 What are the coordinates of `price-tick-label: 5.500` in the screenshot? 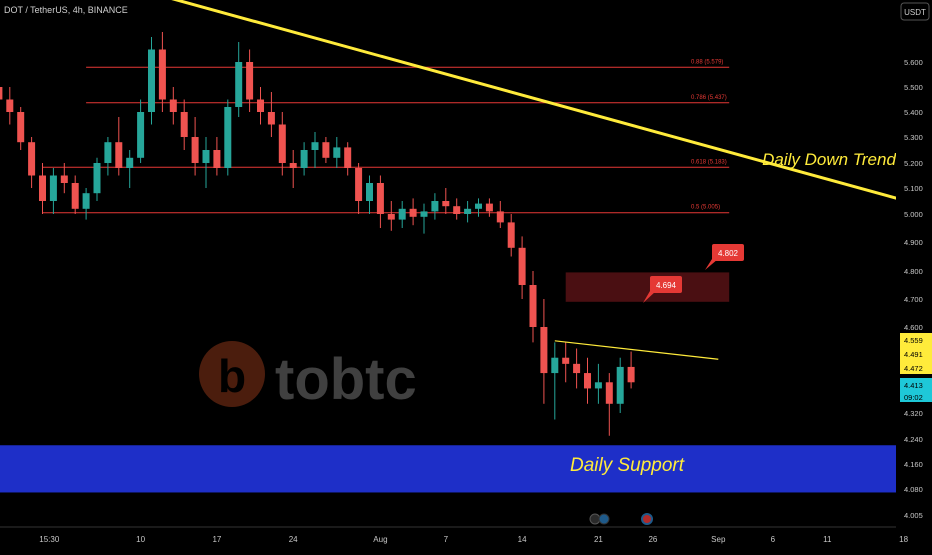 It's located at (913, 87).